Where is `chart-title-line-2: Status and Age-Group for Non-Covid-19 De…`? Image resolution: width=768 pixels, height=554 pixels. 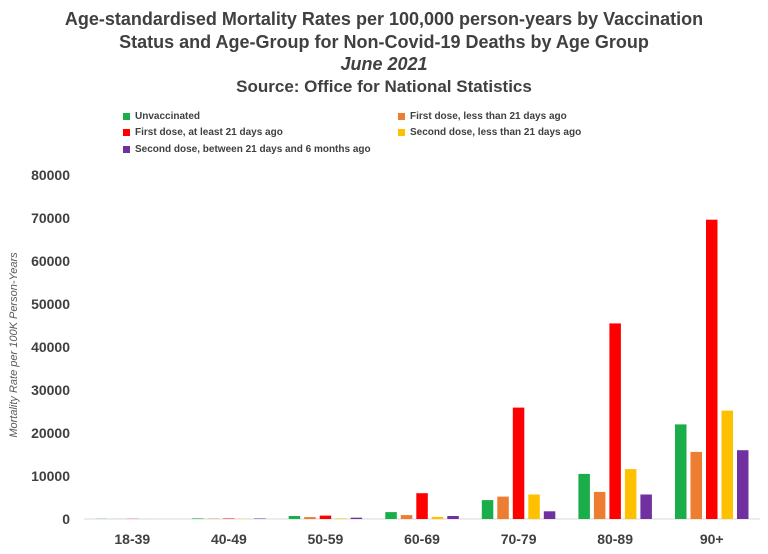 chart-title-line-2: Status and Age-Group for Non-Covid-19 De… is located at coordinates (384, 42).